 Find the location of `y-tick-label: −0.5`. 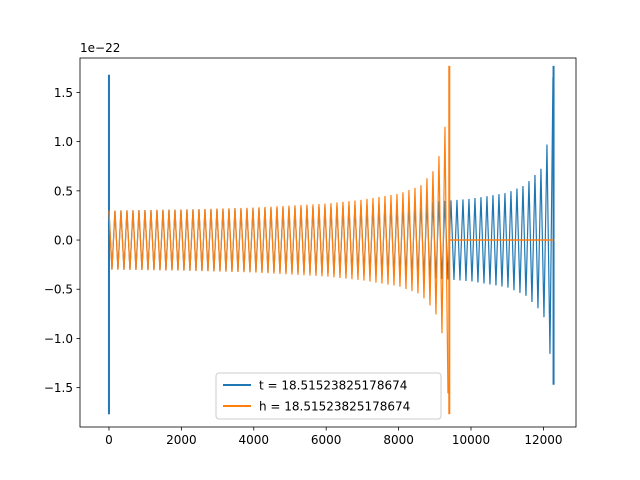

y-tick-label: −0.5 is located at coordinates (58, 290).